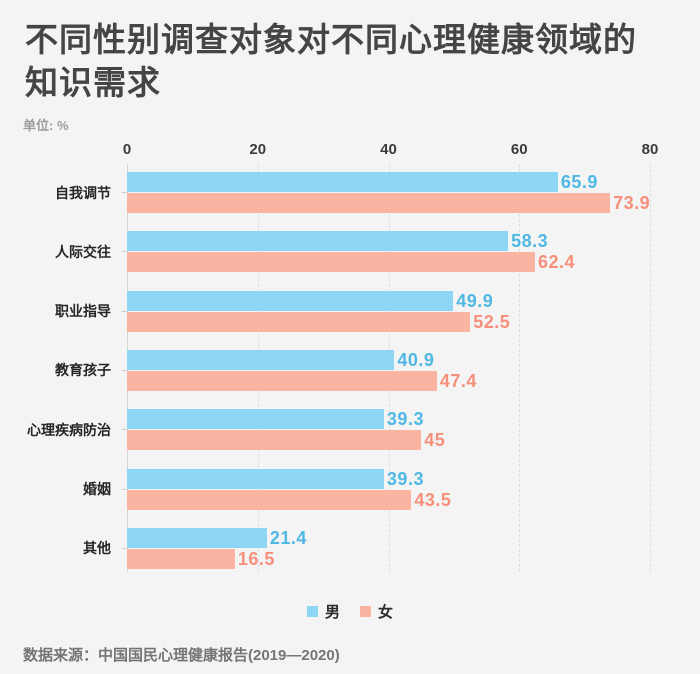  I want to click on legend-swatch-female, so click(365, 611).